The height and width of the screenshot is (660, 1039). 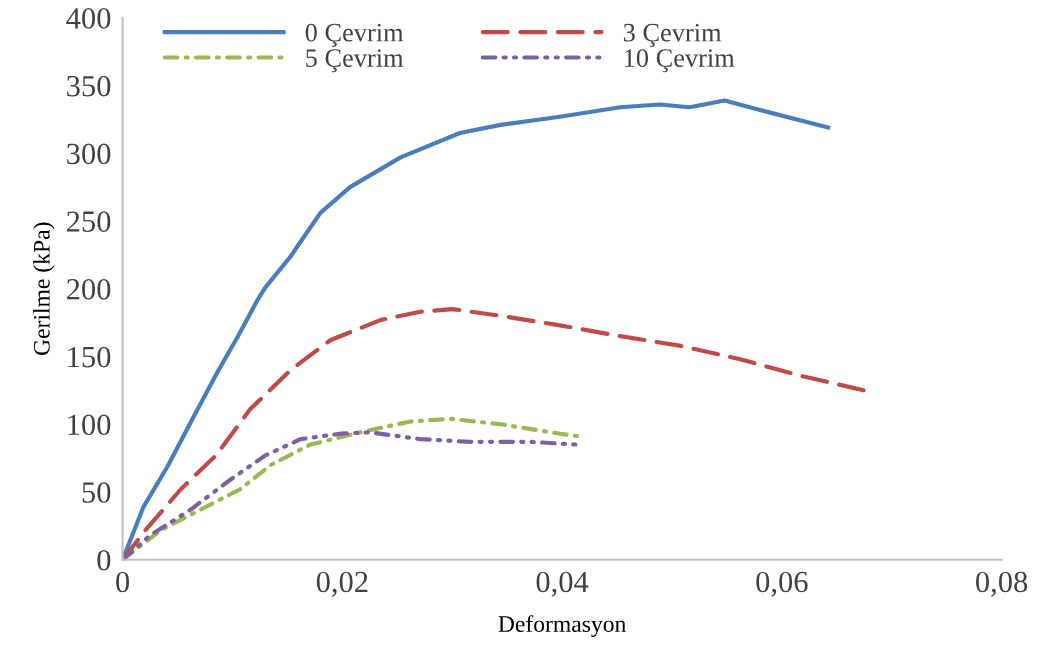 I want to click on x-tick-label: 0,06, so click(x=782, y=584).